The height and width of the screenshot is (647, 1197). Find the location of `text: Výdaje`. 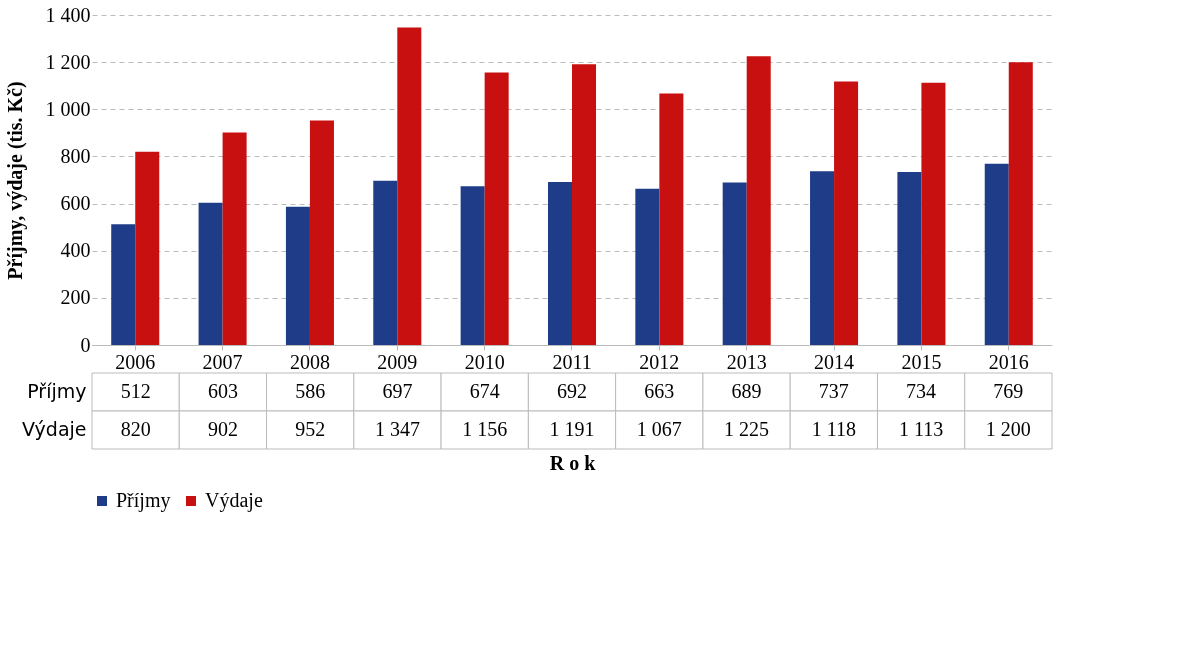

text: Výdaje is located at coordinates (54, 429).